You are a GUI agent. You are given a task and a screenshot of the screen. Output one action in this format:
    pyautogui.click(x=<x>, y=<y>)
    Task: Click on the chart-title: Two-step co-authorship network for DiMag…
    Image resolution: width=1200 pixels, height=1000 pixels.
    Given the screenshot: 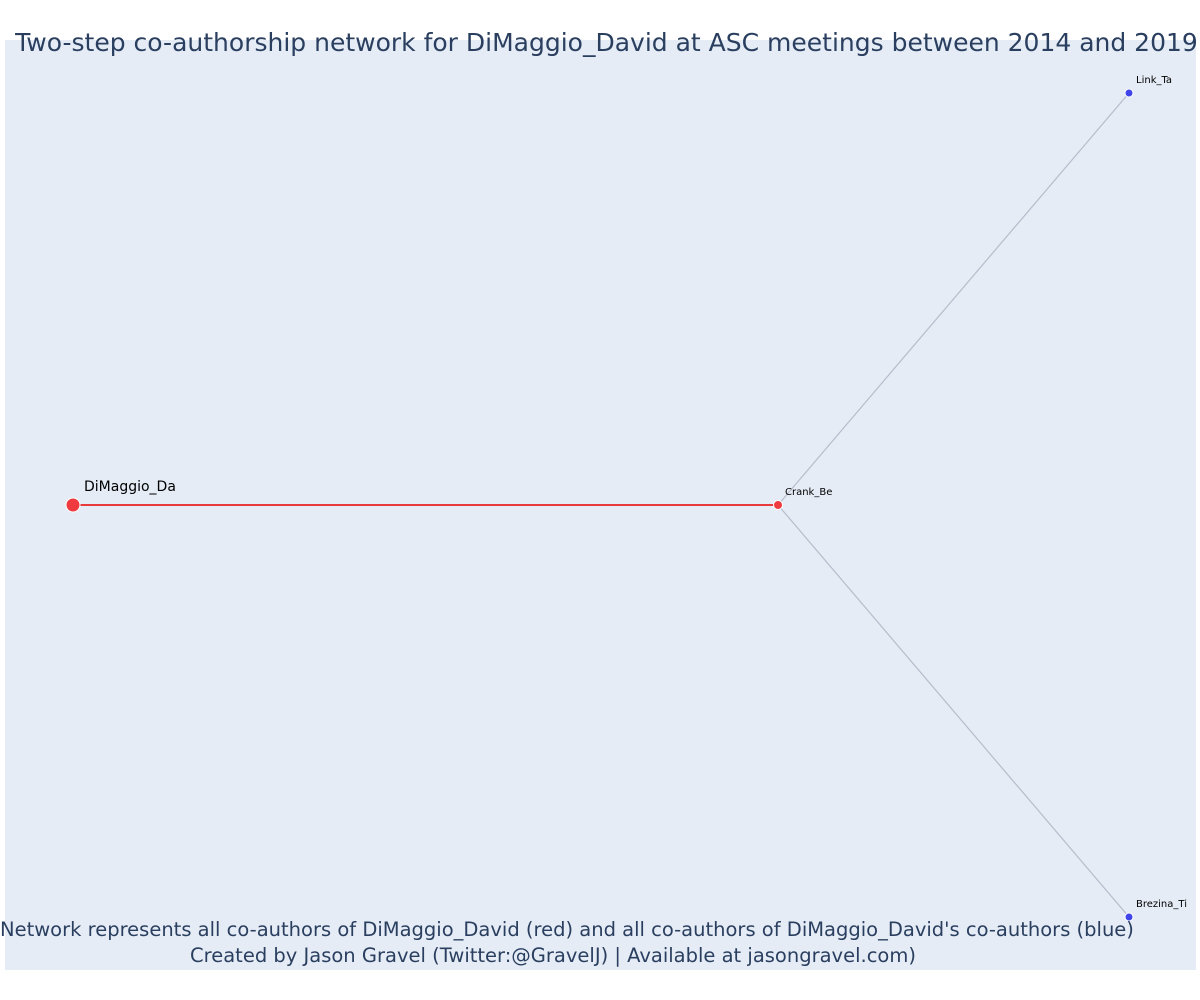 What is the action you would take?
    pyautogui.click(x=606, y=42)
    